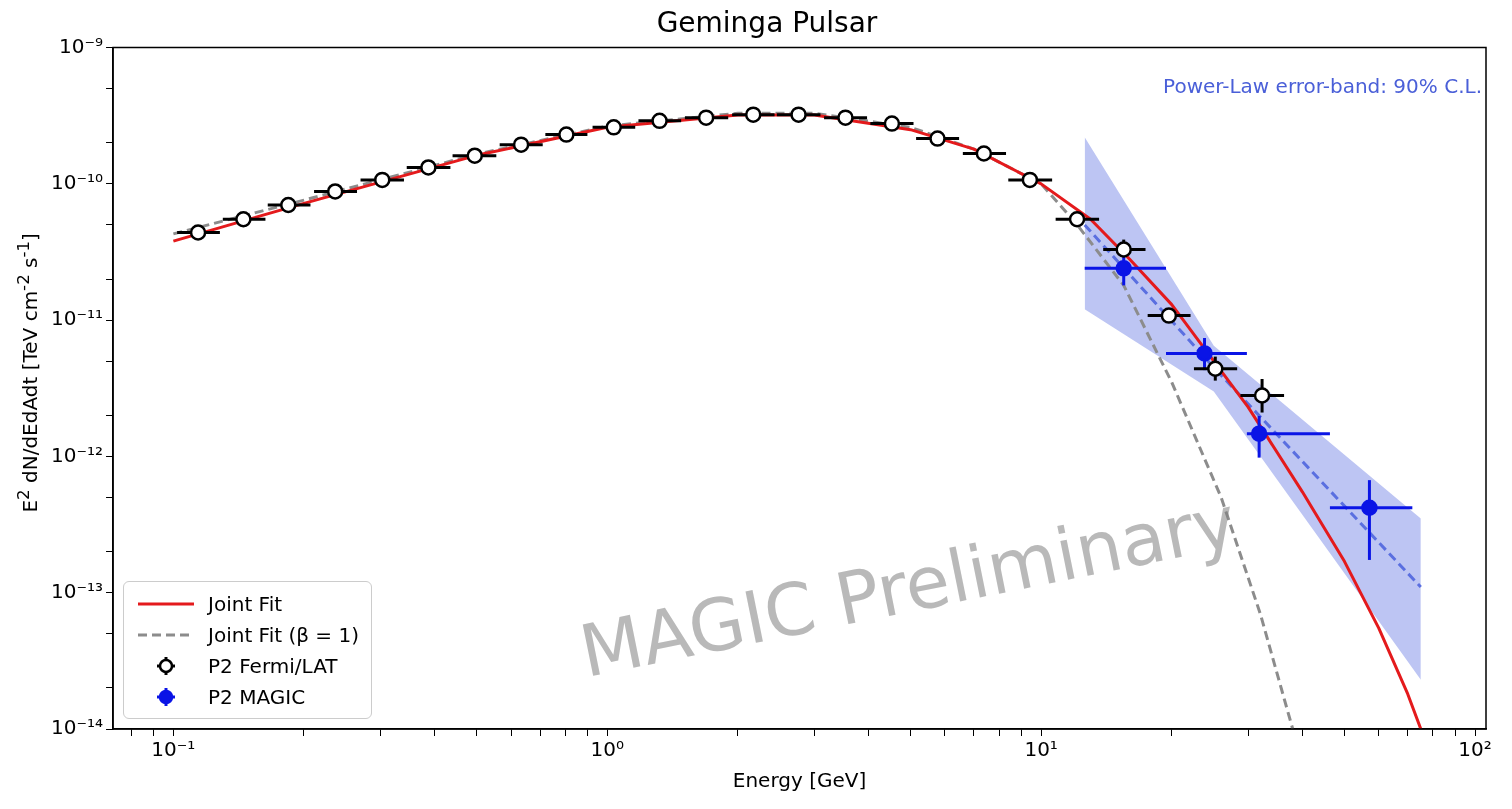 Image resolution: width=1512 pixels, height=809 pixels. I want to click on x-tick-label: 10¹, so click(1041, 749).